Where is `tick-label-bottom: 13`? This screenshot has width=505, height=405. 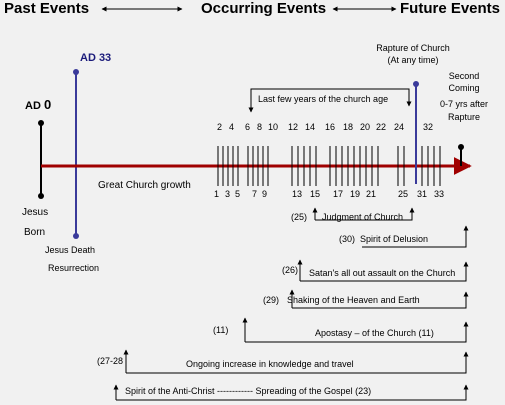 tick-label-bottom: 13 is located at coordinates (297, 194).